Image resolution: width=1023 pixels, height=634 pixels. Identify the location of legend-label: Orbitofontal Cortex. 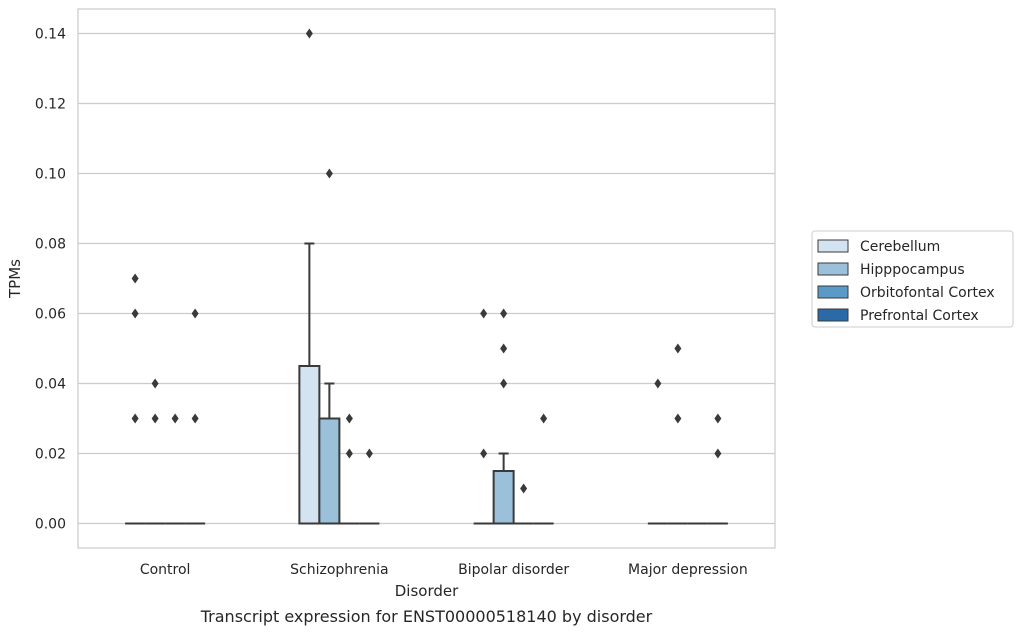
(927, 293).